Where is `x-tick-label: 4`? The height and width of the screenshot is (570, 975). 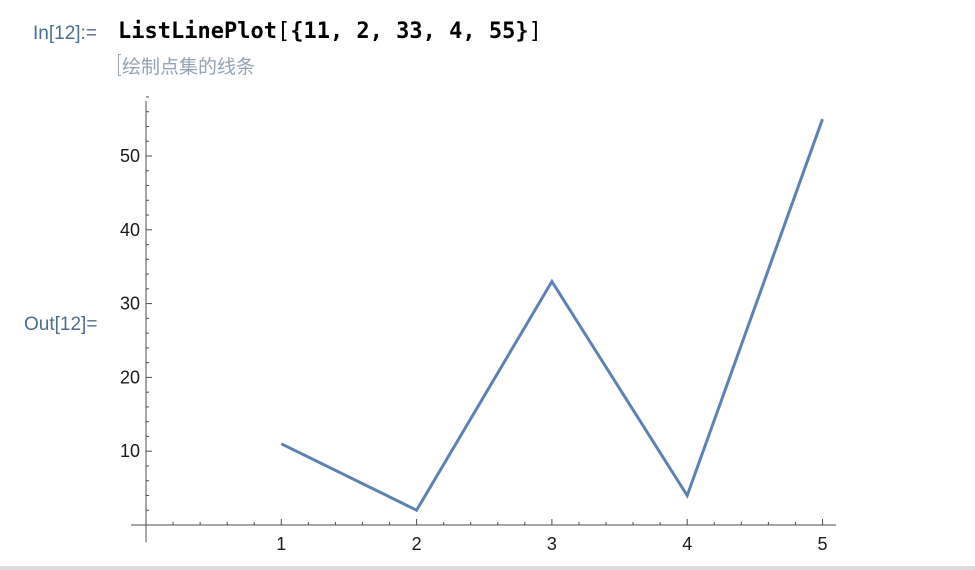
x-tick-label: 4 is located at coordinates (687, 544).